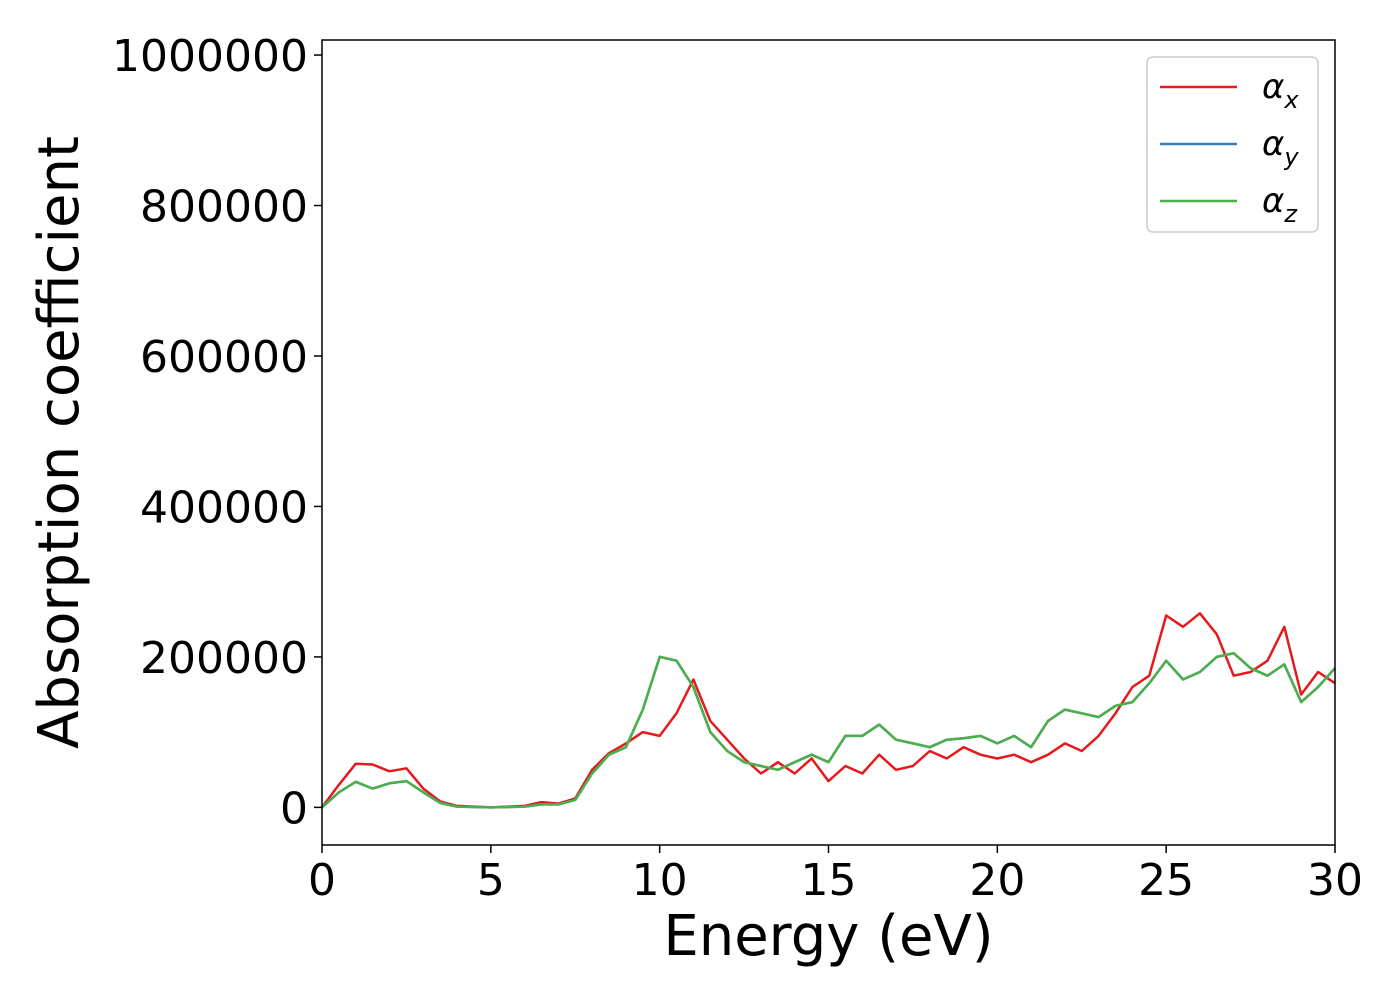  I want to click on legend-label: αy, so click(1280, 147).